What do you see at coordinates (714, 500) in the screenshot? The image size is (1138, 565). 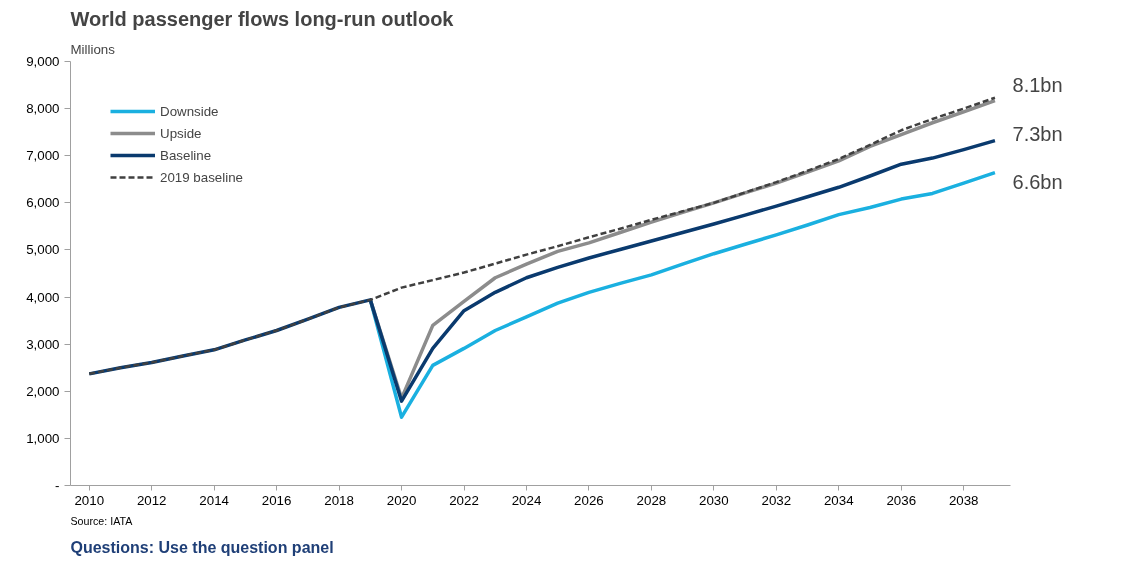 I see `x-tick-label: 2030` at bounding box center [714, 500].